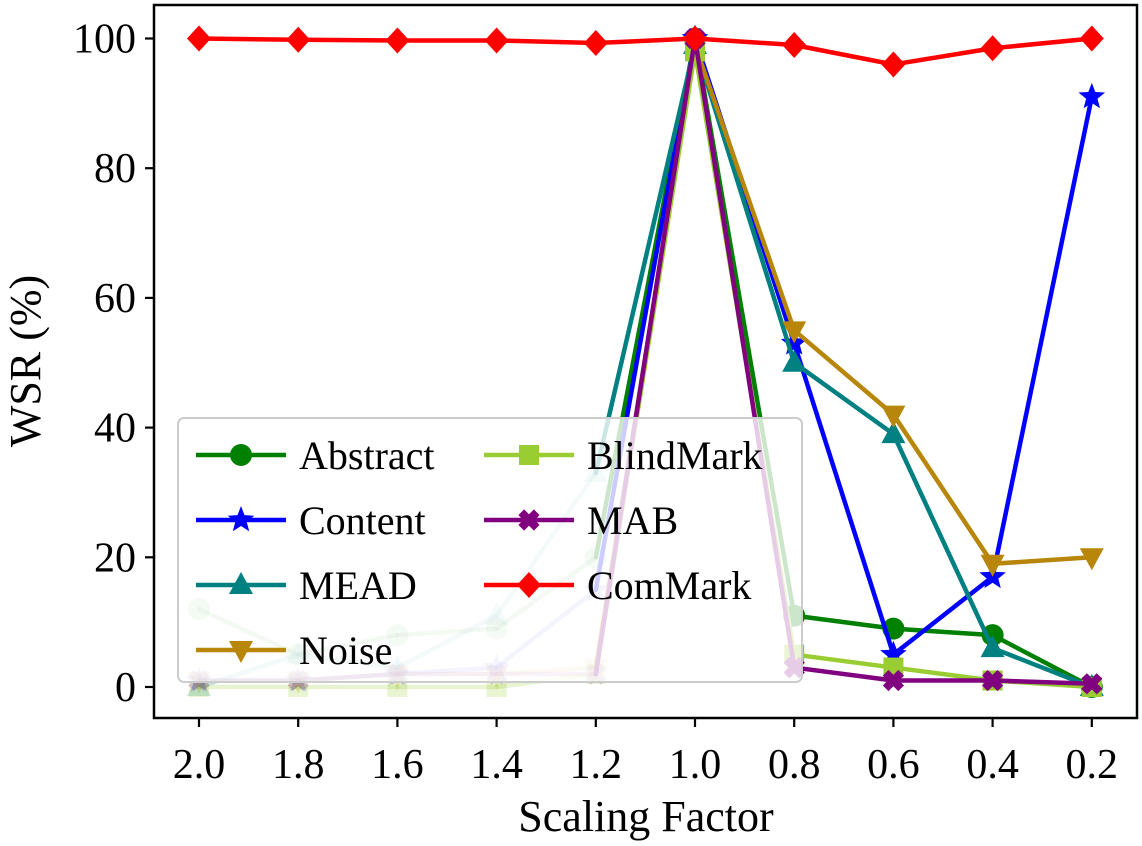 The height and width of the screenshot is (846, 1142). What do you see at coordinates (115, 429) in the screenshot?
I see `y-tick-label: 40` at bounding box center [115, 429].